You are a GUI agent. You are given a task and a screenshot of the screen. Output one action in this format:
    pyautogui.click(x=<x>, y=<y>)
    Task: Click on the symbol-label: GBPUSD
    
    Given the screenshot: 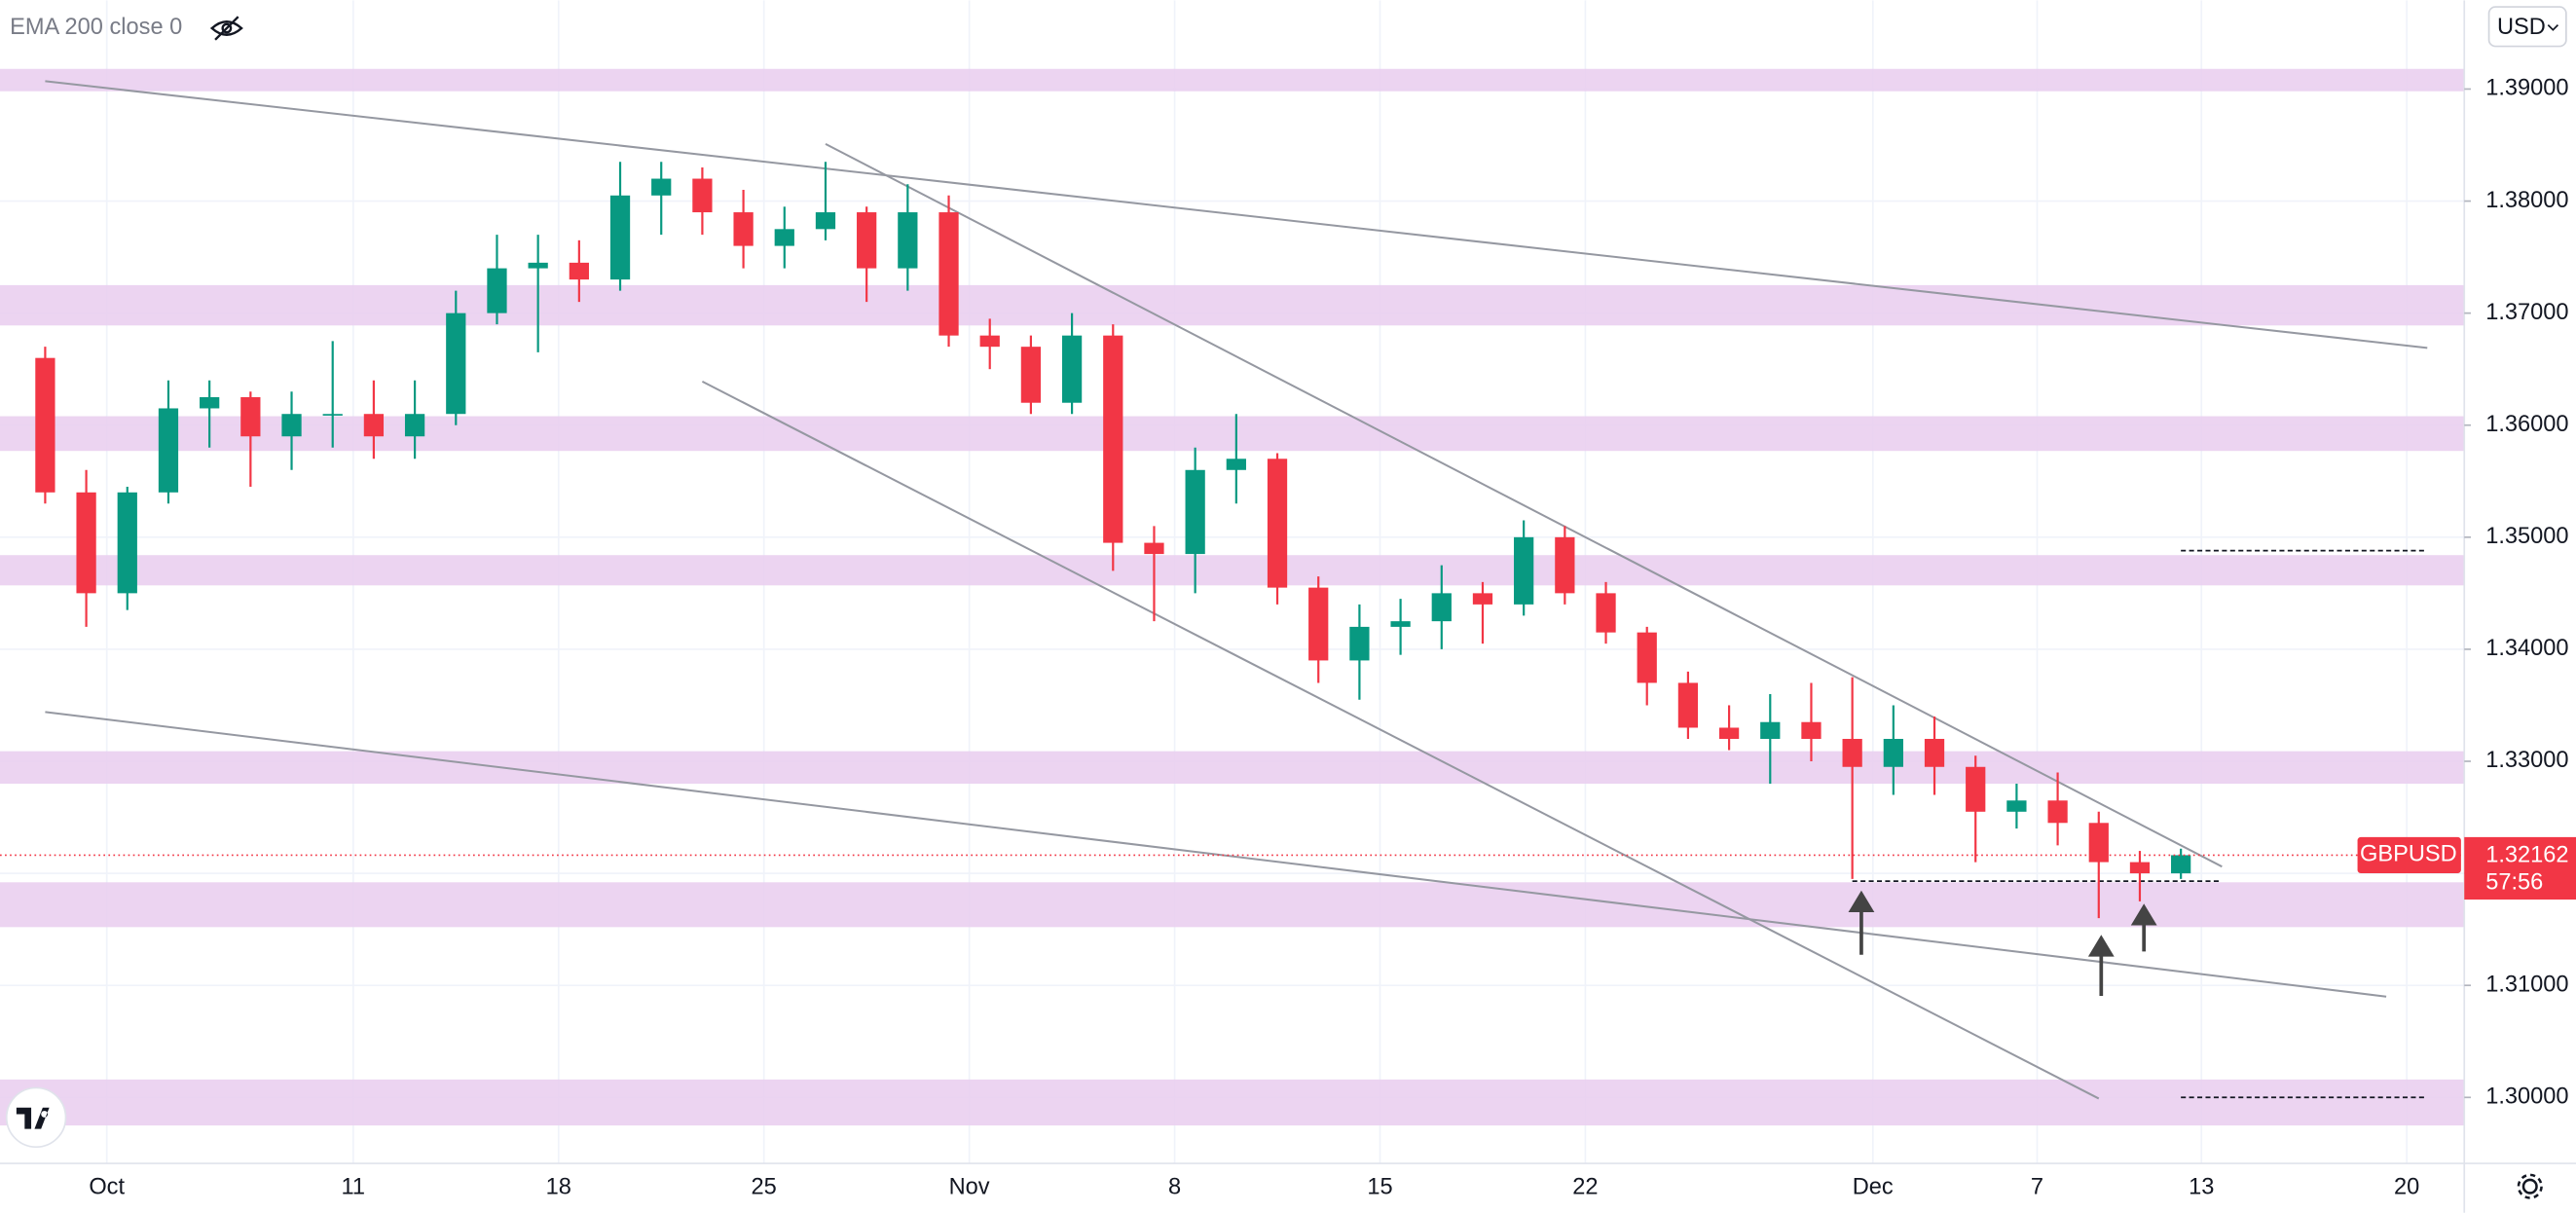 What is the action you would take?
    pyautogui.click(x=2408, y=854)
    